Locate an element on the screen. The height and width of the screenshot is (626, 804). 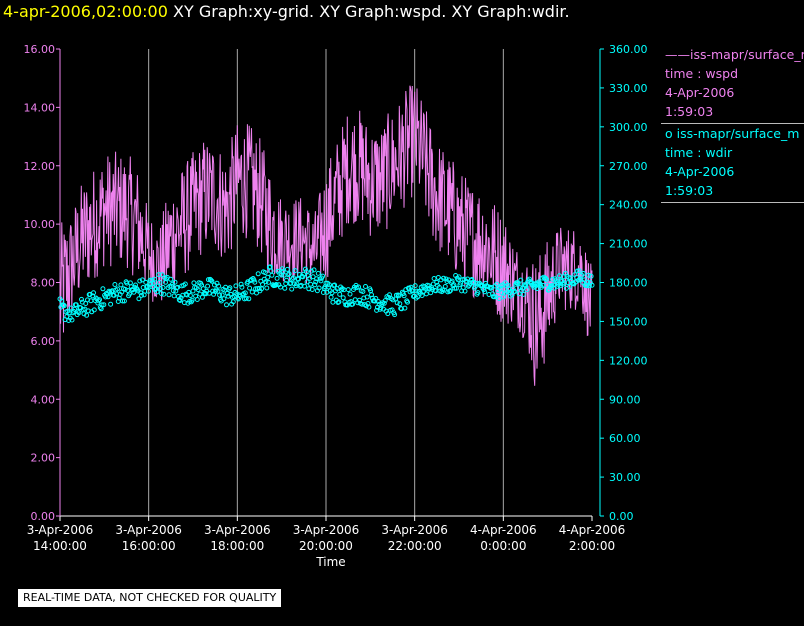
x-tick-time: 2:00:00 is located at coordinates (592, 546).